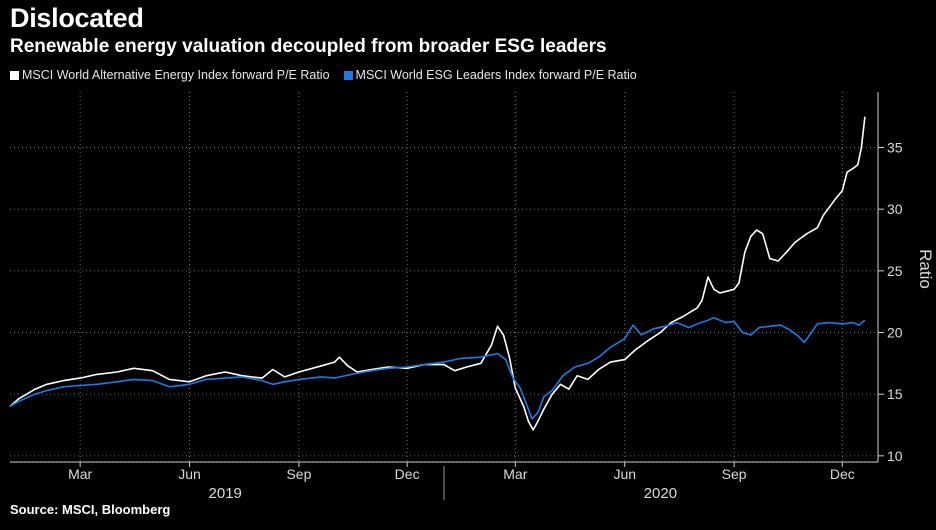 The width and height of the screenshot is (936, 530). Describe the element at coordinates (895, 394) in the screenshot. I see `y-tick-label: 15` at that location.